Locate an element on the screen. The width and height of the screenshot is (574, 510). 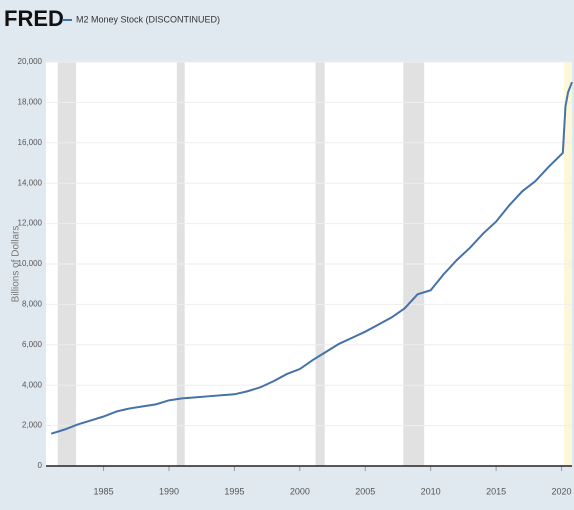
y-tick-label: 8,000 is located at coordinates (32, 304).